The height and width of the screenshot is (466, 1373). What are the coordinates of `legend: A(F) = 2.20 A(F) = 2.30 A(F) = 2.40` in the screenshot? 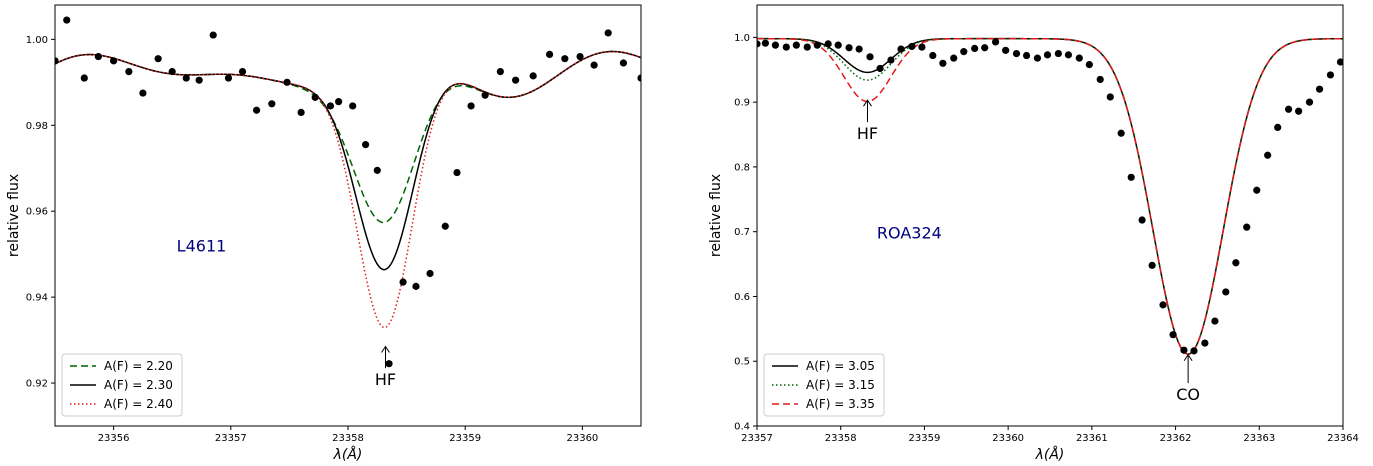 It's located at (122, 385).